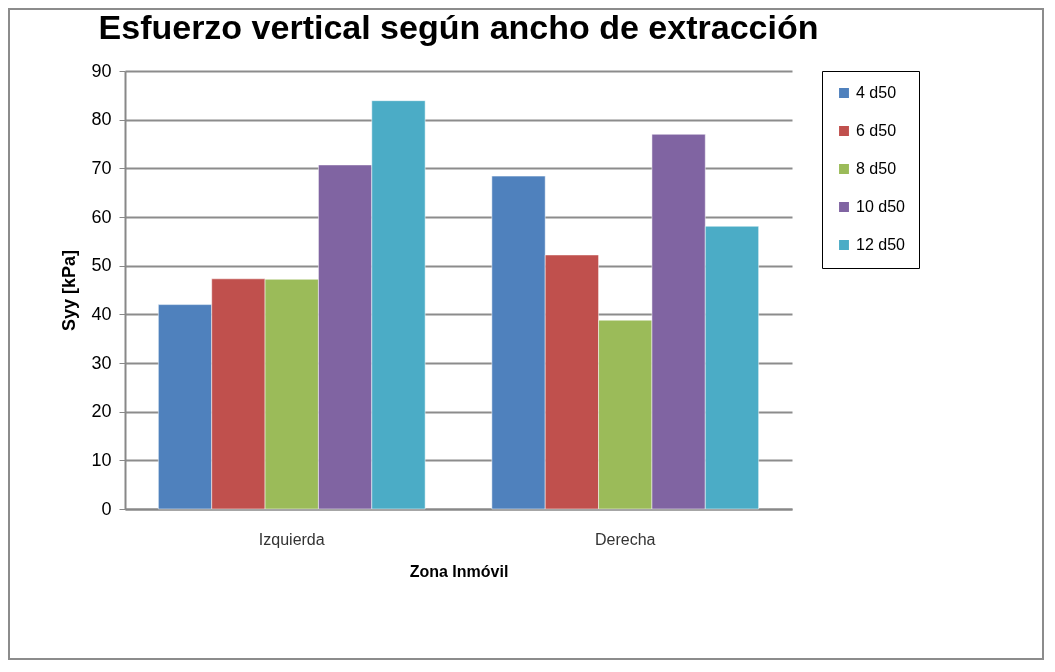 The height and width of the screenshot is (672, 1055). Describe the element at coordinates (881, 206) in the screenshot. I see `legend-label: 10 d50` at that location.